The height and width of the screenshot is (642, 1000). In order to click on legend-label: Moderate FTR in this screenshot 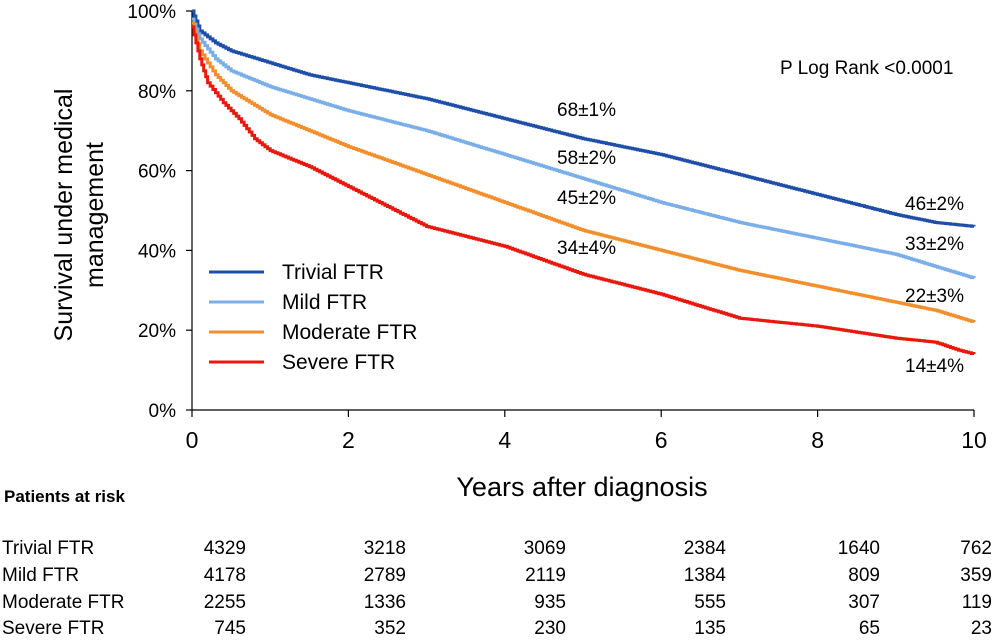, I will do `click(349, 332)`.